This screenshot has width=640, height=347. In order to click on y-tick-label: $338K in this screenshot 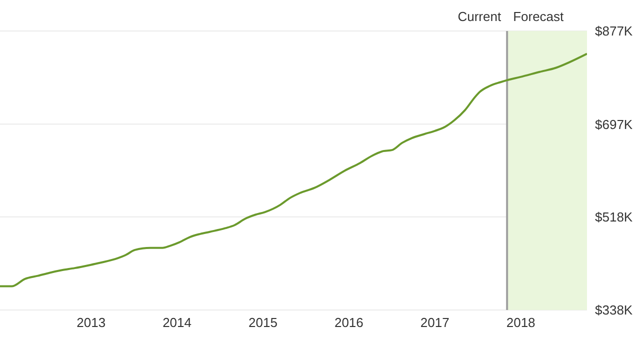, I will do `click(614, 310)`.